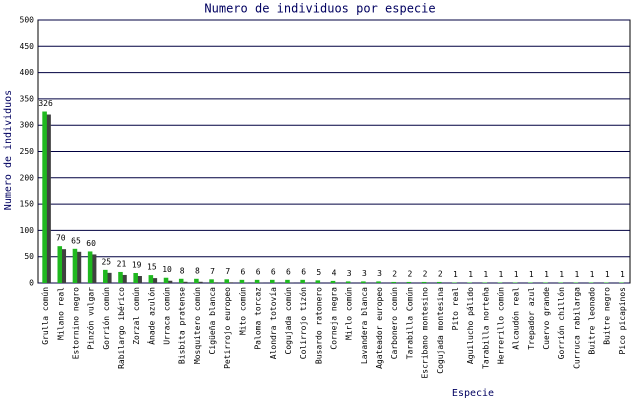  Describe the element at coordinates (106, 261) in the screenshot. I see `data-label: 25` at that location.